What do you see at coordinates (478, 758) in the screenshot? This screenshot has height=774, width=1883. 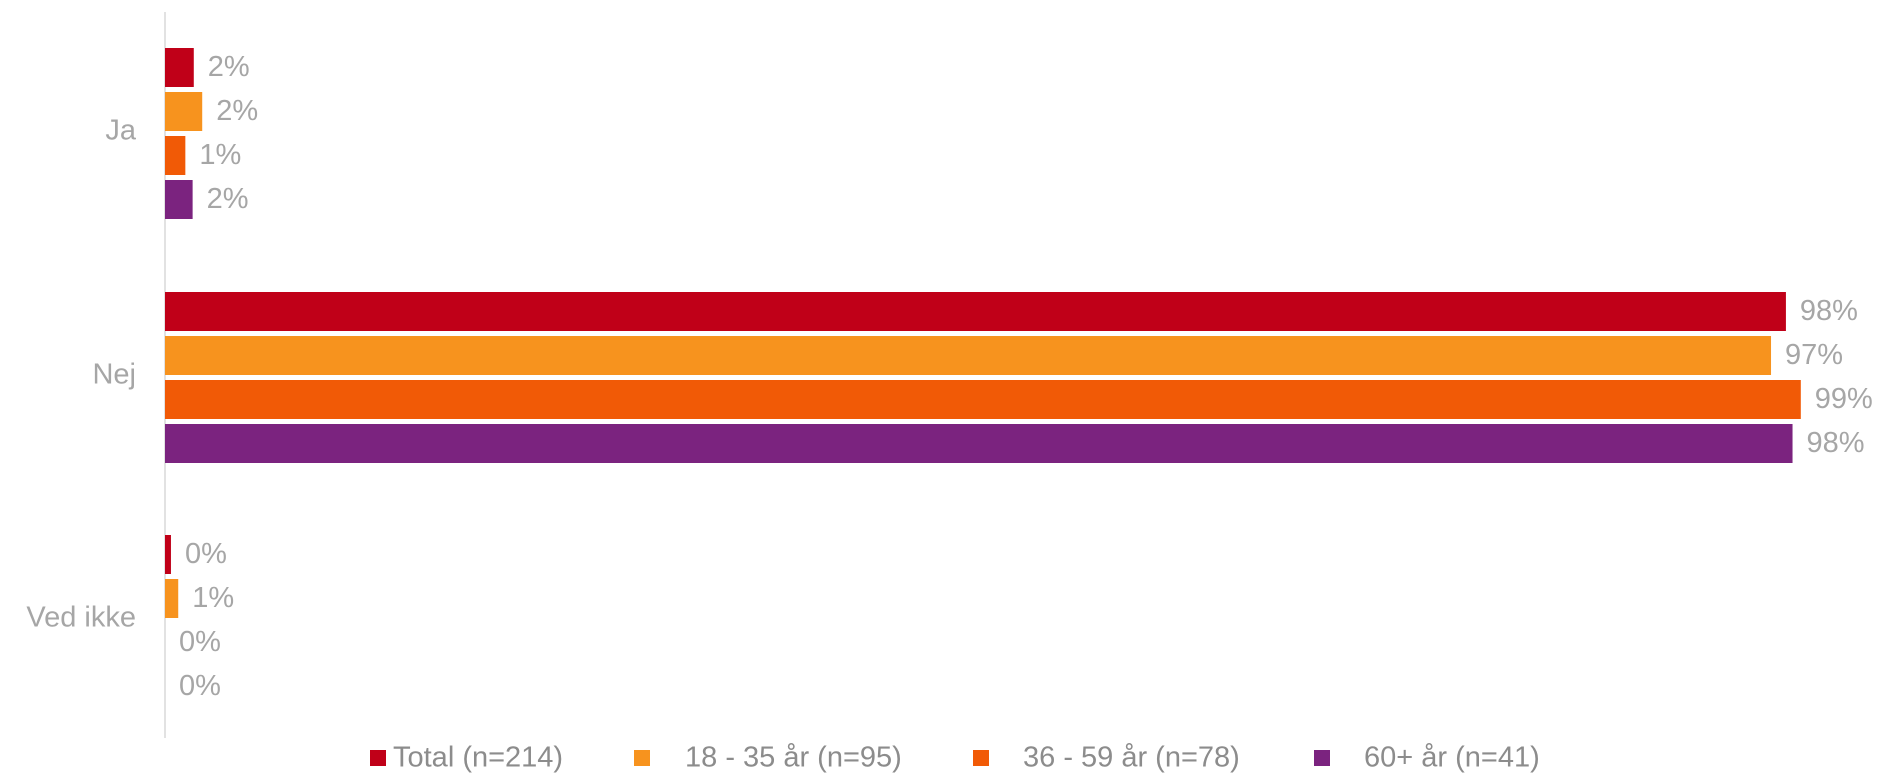 I see `legend-label: Total (n=214)` at bounding box center [478, 758].